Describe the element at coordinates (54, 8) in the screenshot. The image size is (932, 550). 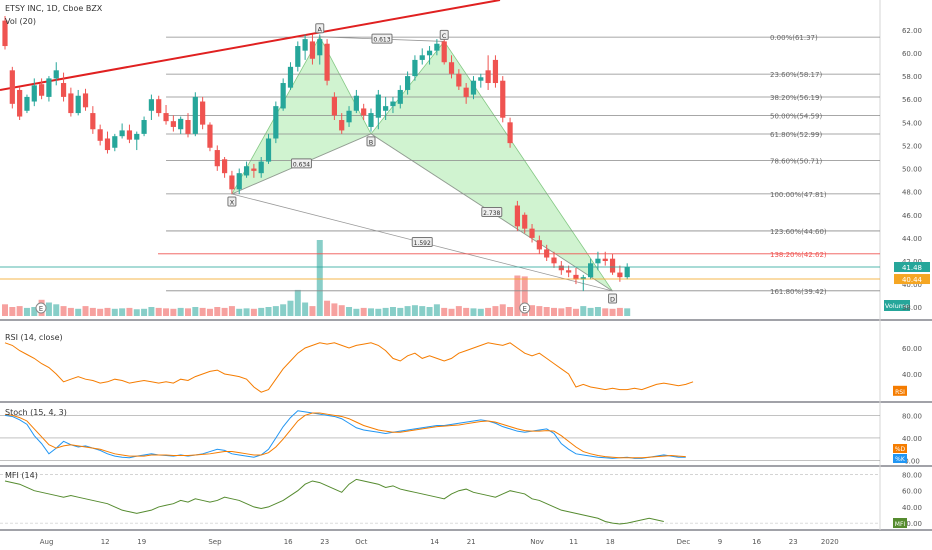
I see `symbol-title: ETSY INC, 1D, Cboe BZX` at that location.